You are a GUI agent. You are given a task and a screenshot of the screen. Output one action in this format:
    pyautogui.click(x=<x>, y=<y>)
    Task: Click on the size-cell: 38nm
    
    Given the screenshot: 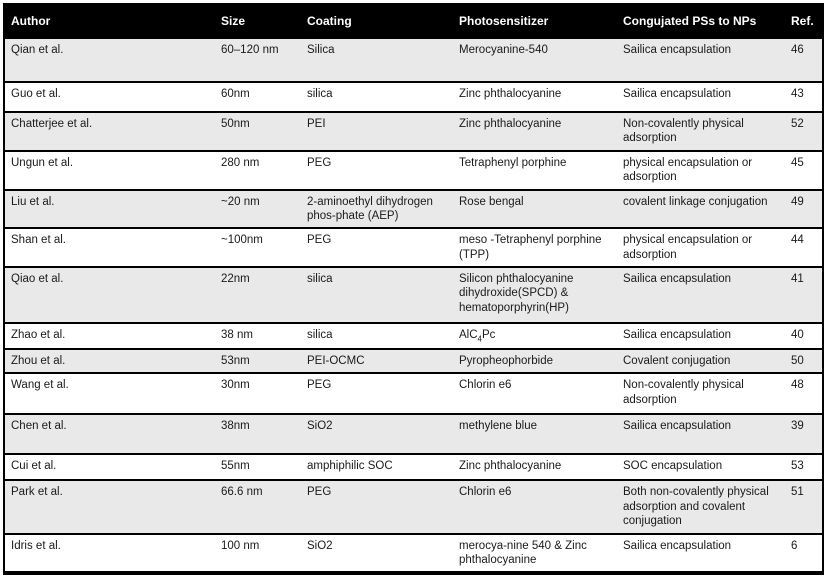 What is the action you would take?
    pyautogui.click(x=258, y=434)
    